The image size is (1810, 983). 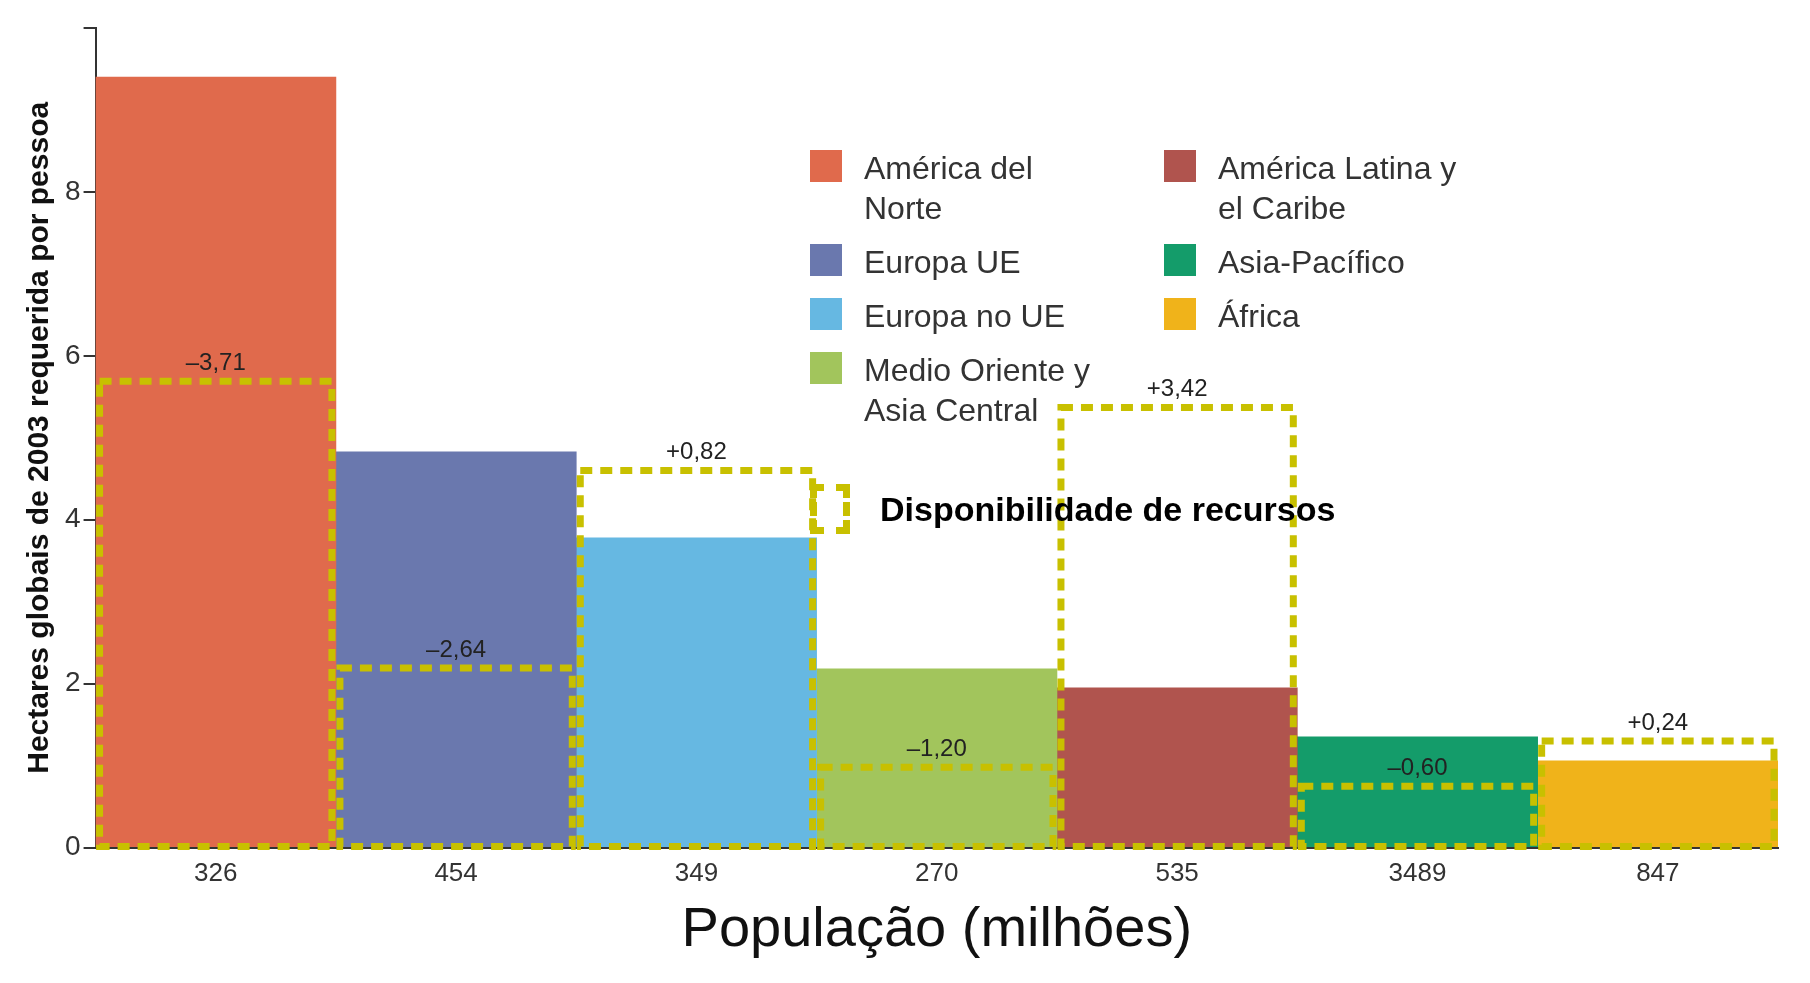 I want to click on y-tick-label: 0, so click(x=72, y=846).